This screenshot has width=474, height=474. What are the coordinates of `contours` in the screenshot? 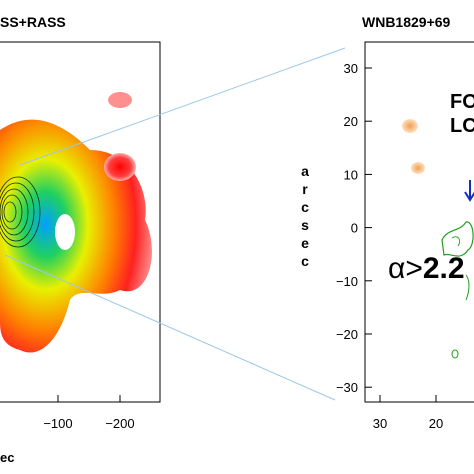 It's located at (20, 212).